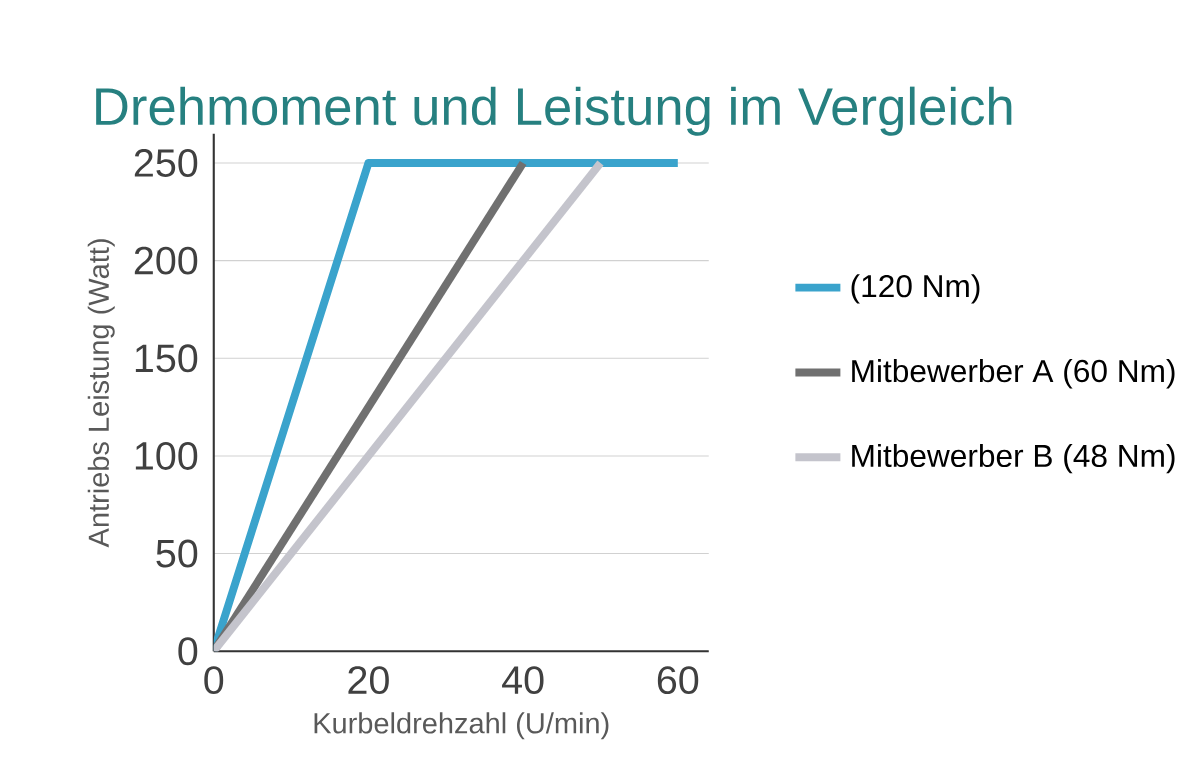 The image size is (1200, 760). What do you see at coordinates (523, 680) in the screenshot?
I see `x-tick-label: 40` at bounding box center [523, 680].